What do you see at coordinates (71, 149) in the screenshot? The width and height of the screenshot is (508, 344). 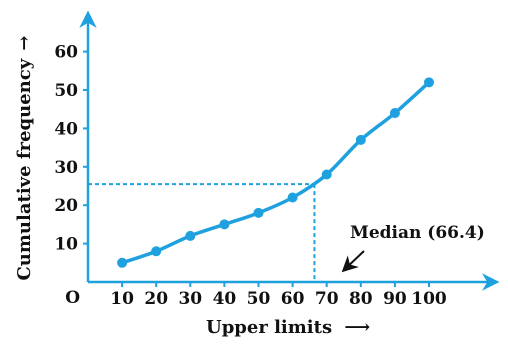 I see `y-ticks: 10 20 30 40 50 60` at bounding box center [71, 149].